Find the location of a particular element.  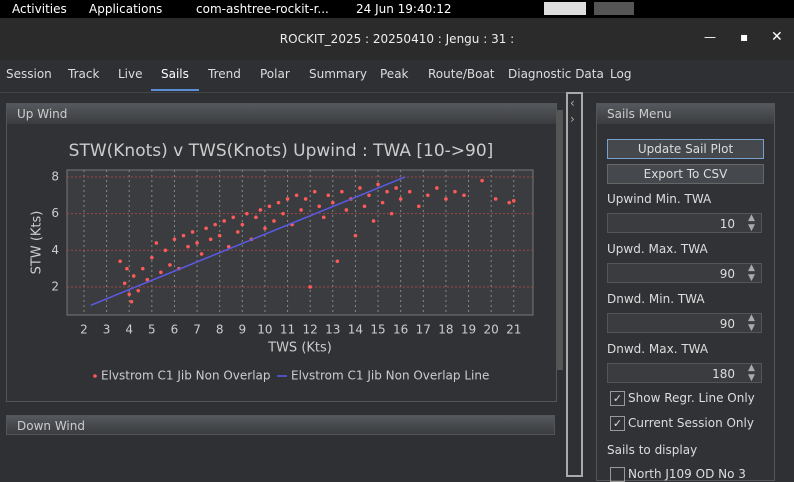

minimize: — is located at coordinates (710, 37).